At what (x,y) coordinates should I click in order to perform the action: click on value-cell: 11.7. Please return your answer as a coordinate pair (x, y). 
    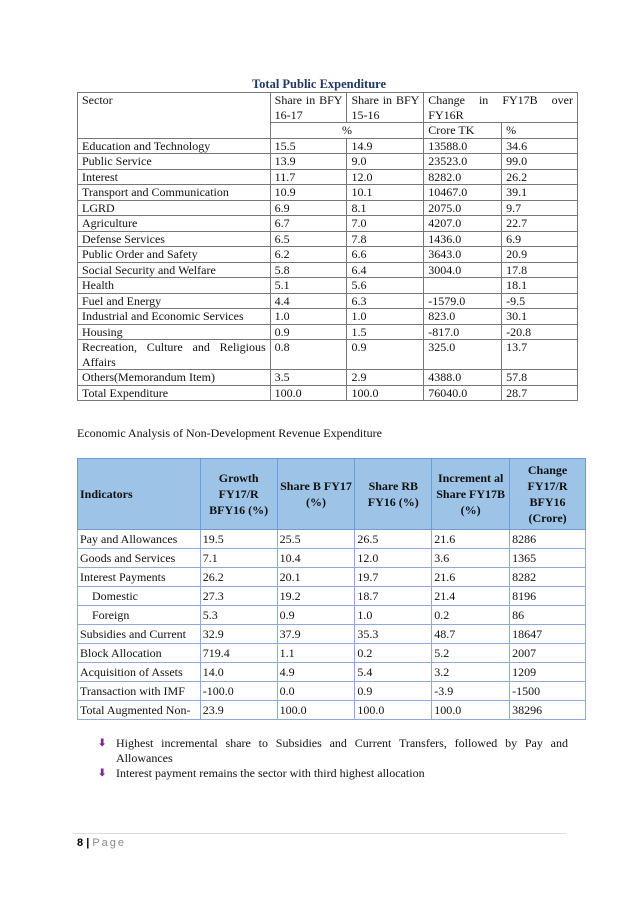
    Looking at the image, I should click on (308, 176).